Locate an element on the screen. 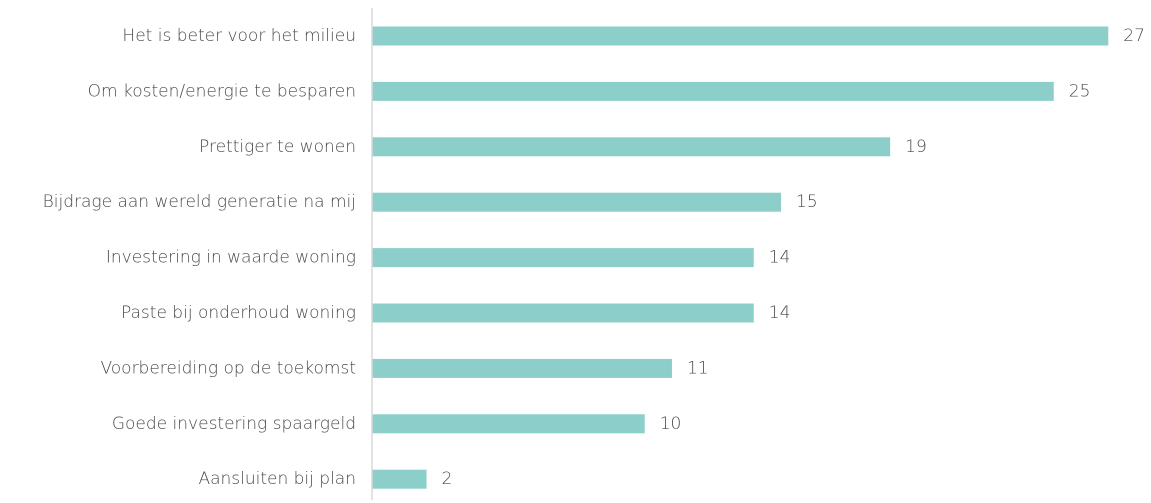 Image resolution: width=1151 pixels, height=503 pixels. value-label: 11 is located at coordinates (698, 368).